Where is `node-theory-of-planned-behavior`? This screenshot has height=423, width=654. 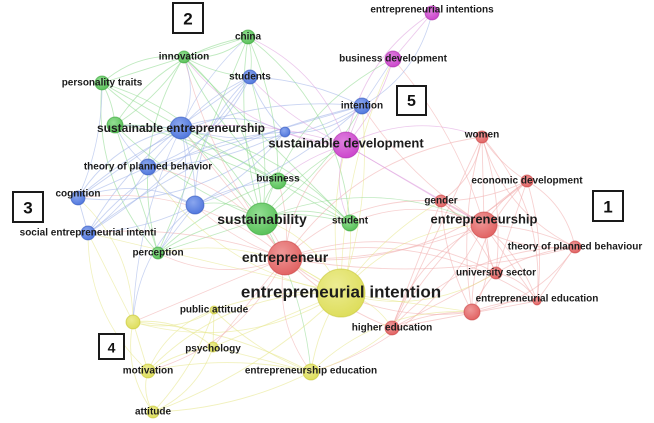 node-theory-of-planned-behavior is located at coordinates (148, 167).